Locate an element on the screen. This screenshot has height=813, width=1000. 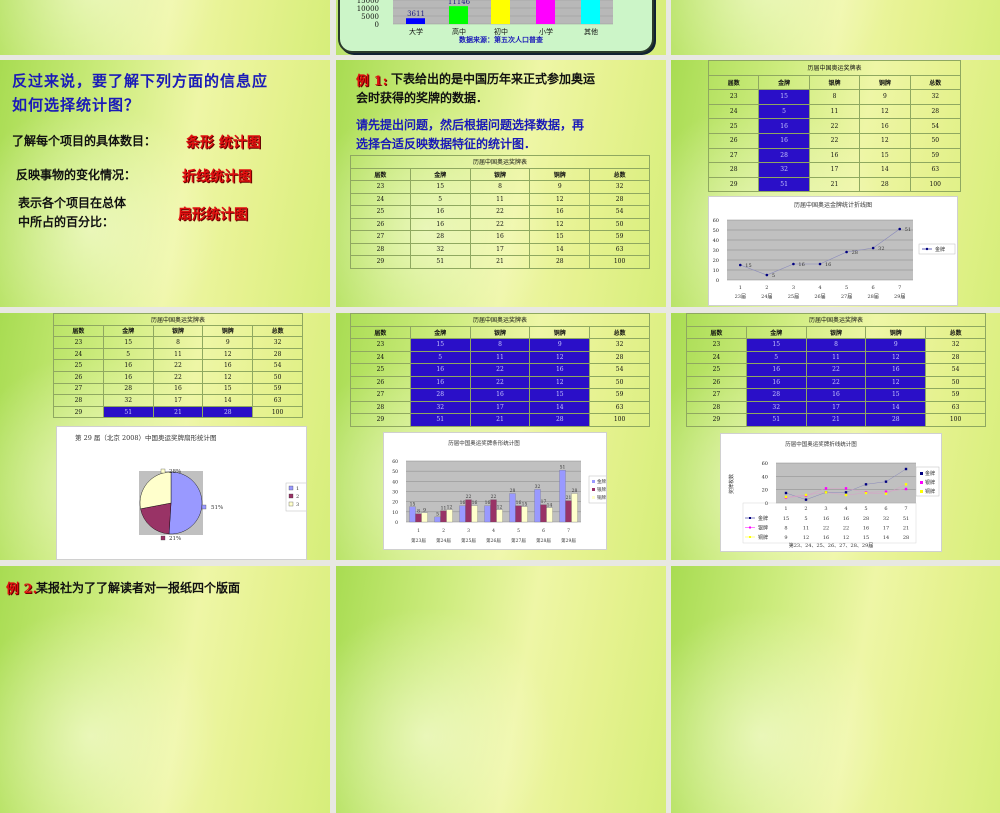
data-label: 5 is located at coordinates (437, 514).